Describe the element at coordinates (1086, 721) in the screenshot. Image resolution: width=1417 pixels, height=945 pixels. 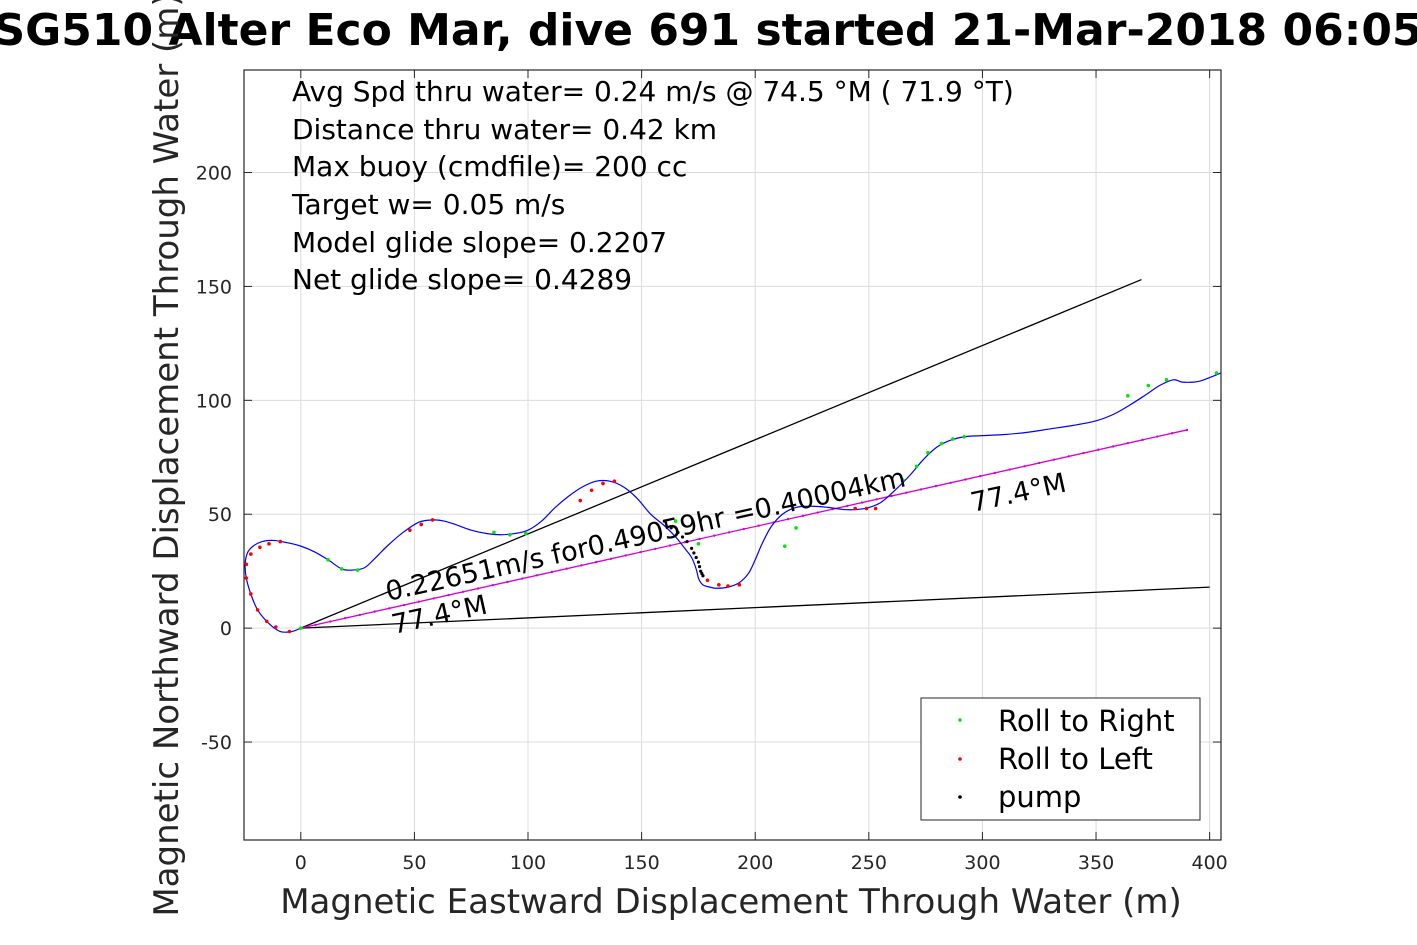
I see `legend-label-roll-right: Roll to Right` at that location.